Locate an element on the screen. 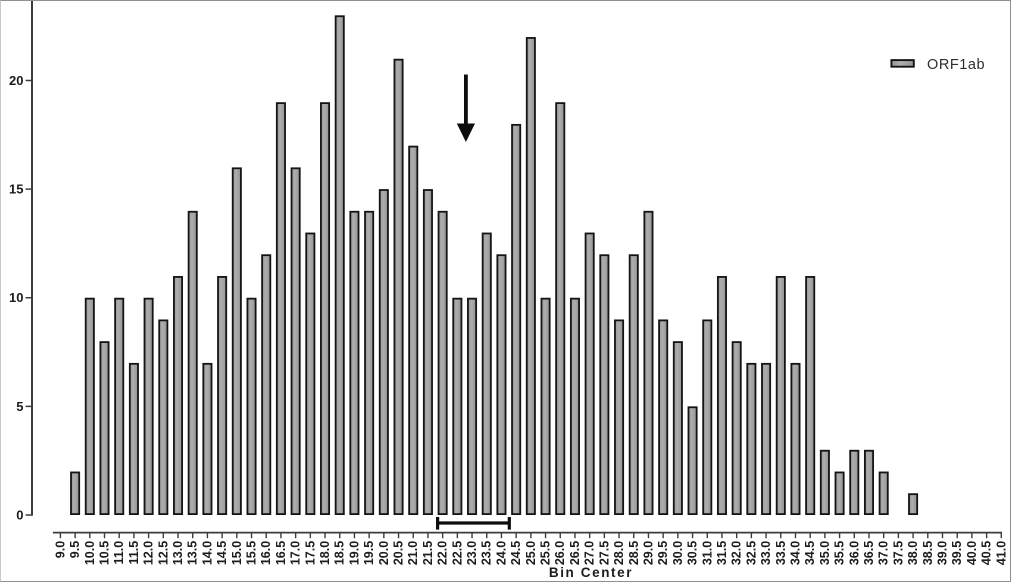  svg-text: 17.5 is located at coordinates (310, 553).